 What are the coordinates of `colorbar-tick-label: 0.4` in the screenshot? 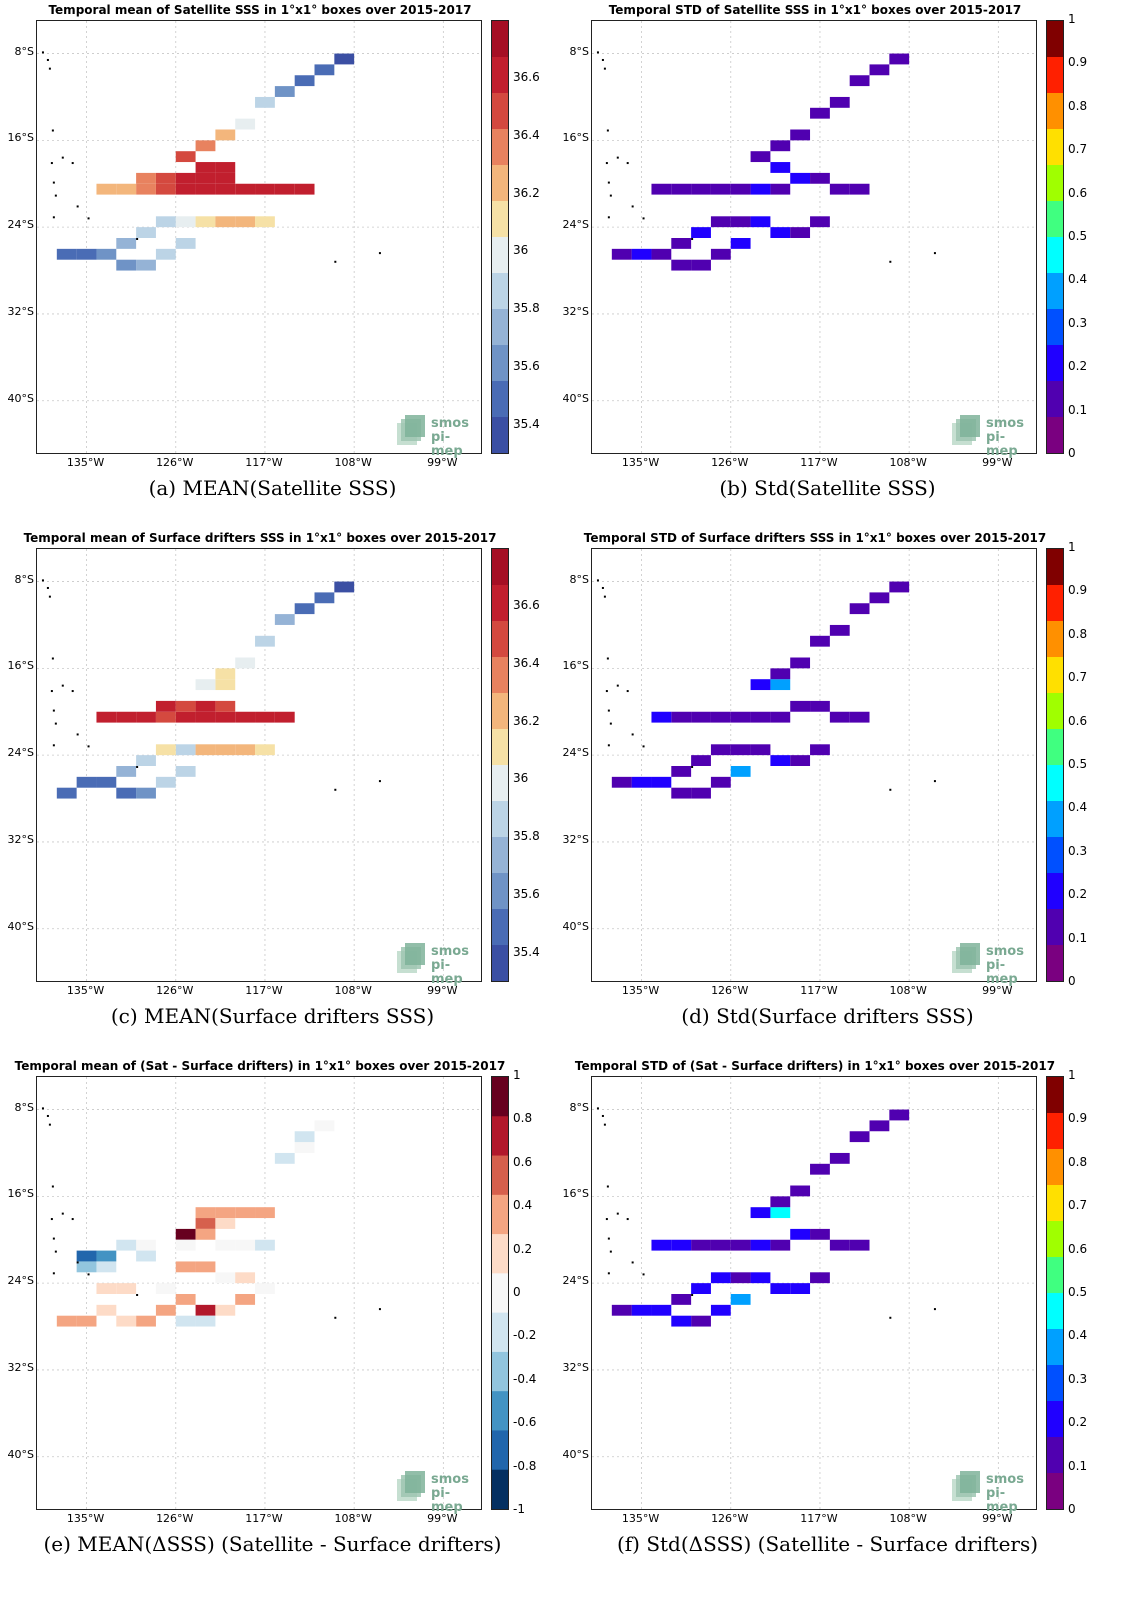 It's located at (1078, 1335).